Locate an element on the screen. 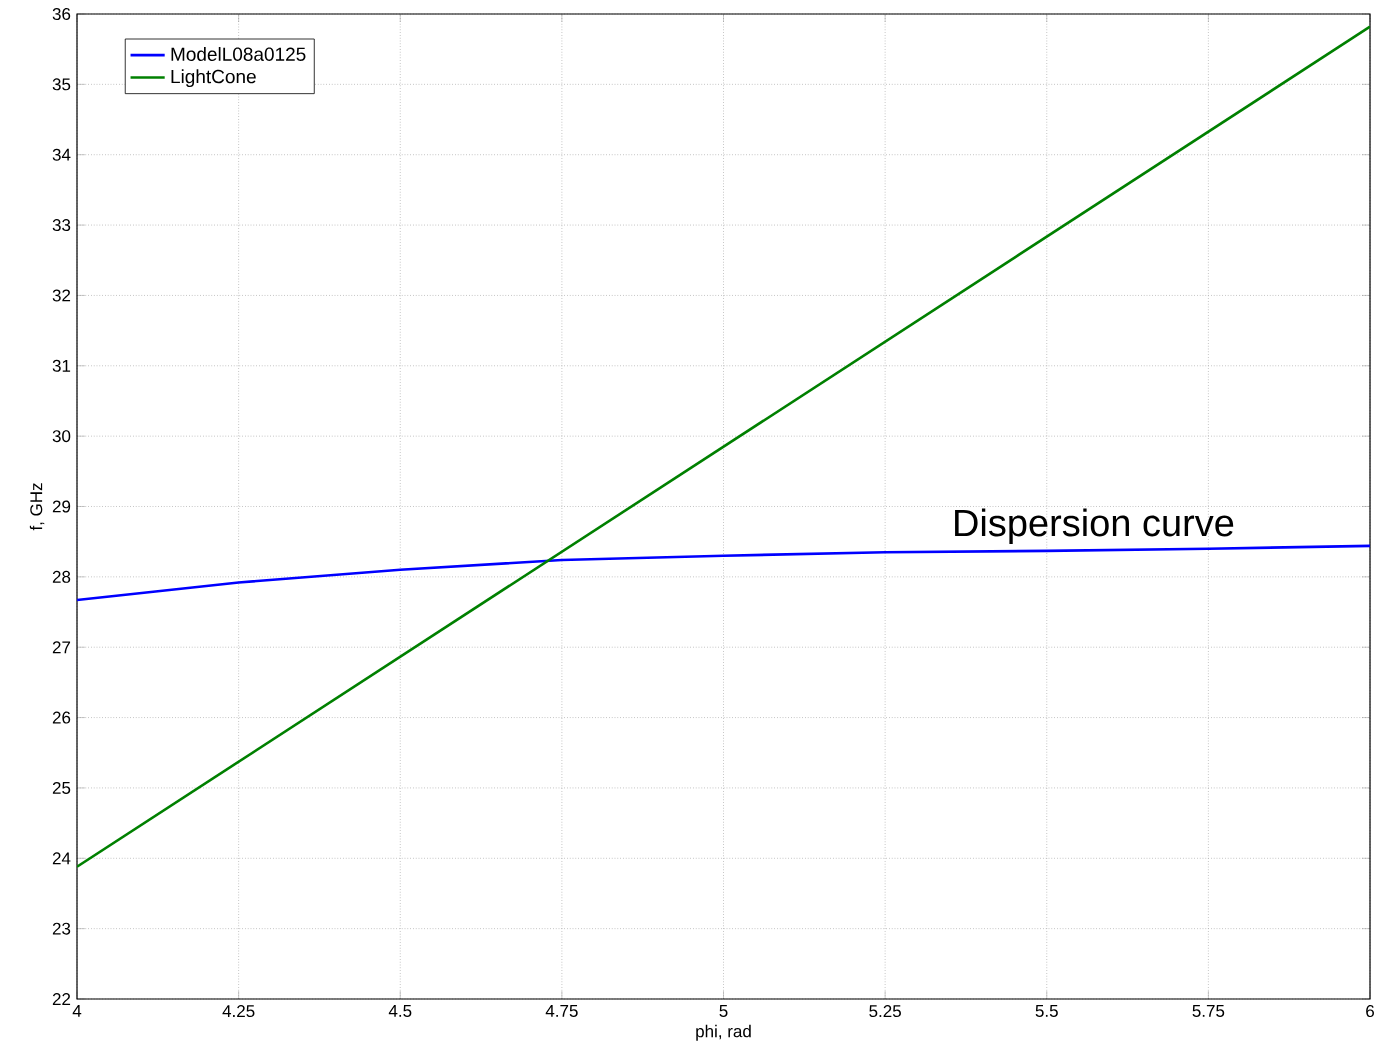 This screenshot has height=1057, width=1387. x-tick-label: 4 is located at coordinates (77, 1011).